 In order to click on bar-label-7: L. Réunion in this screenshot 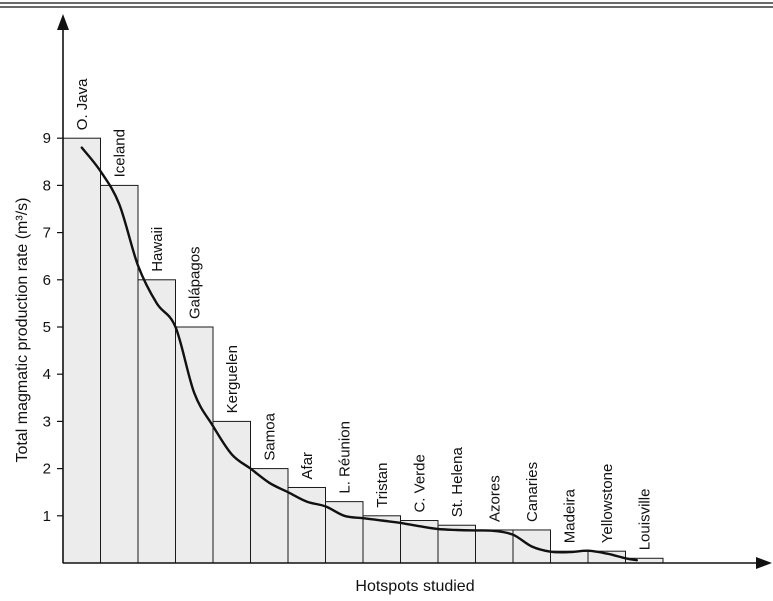, I will do `click(344, 457)`.